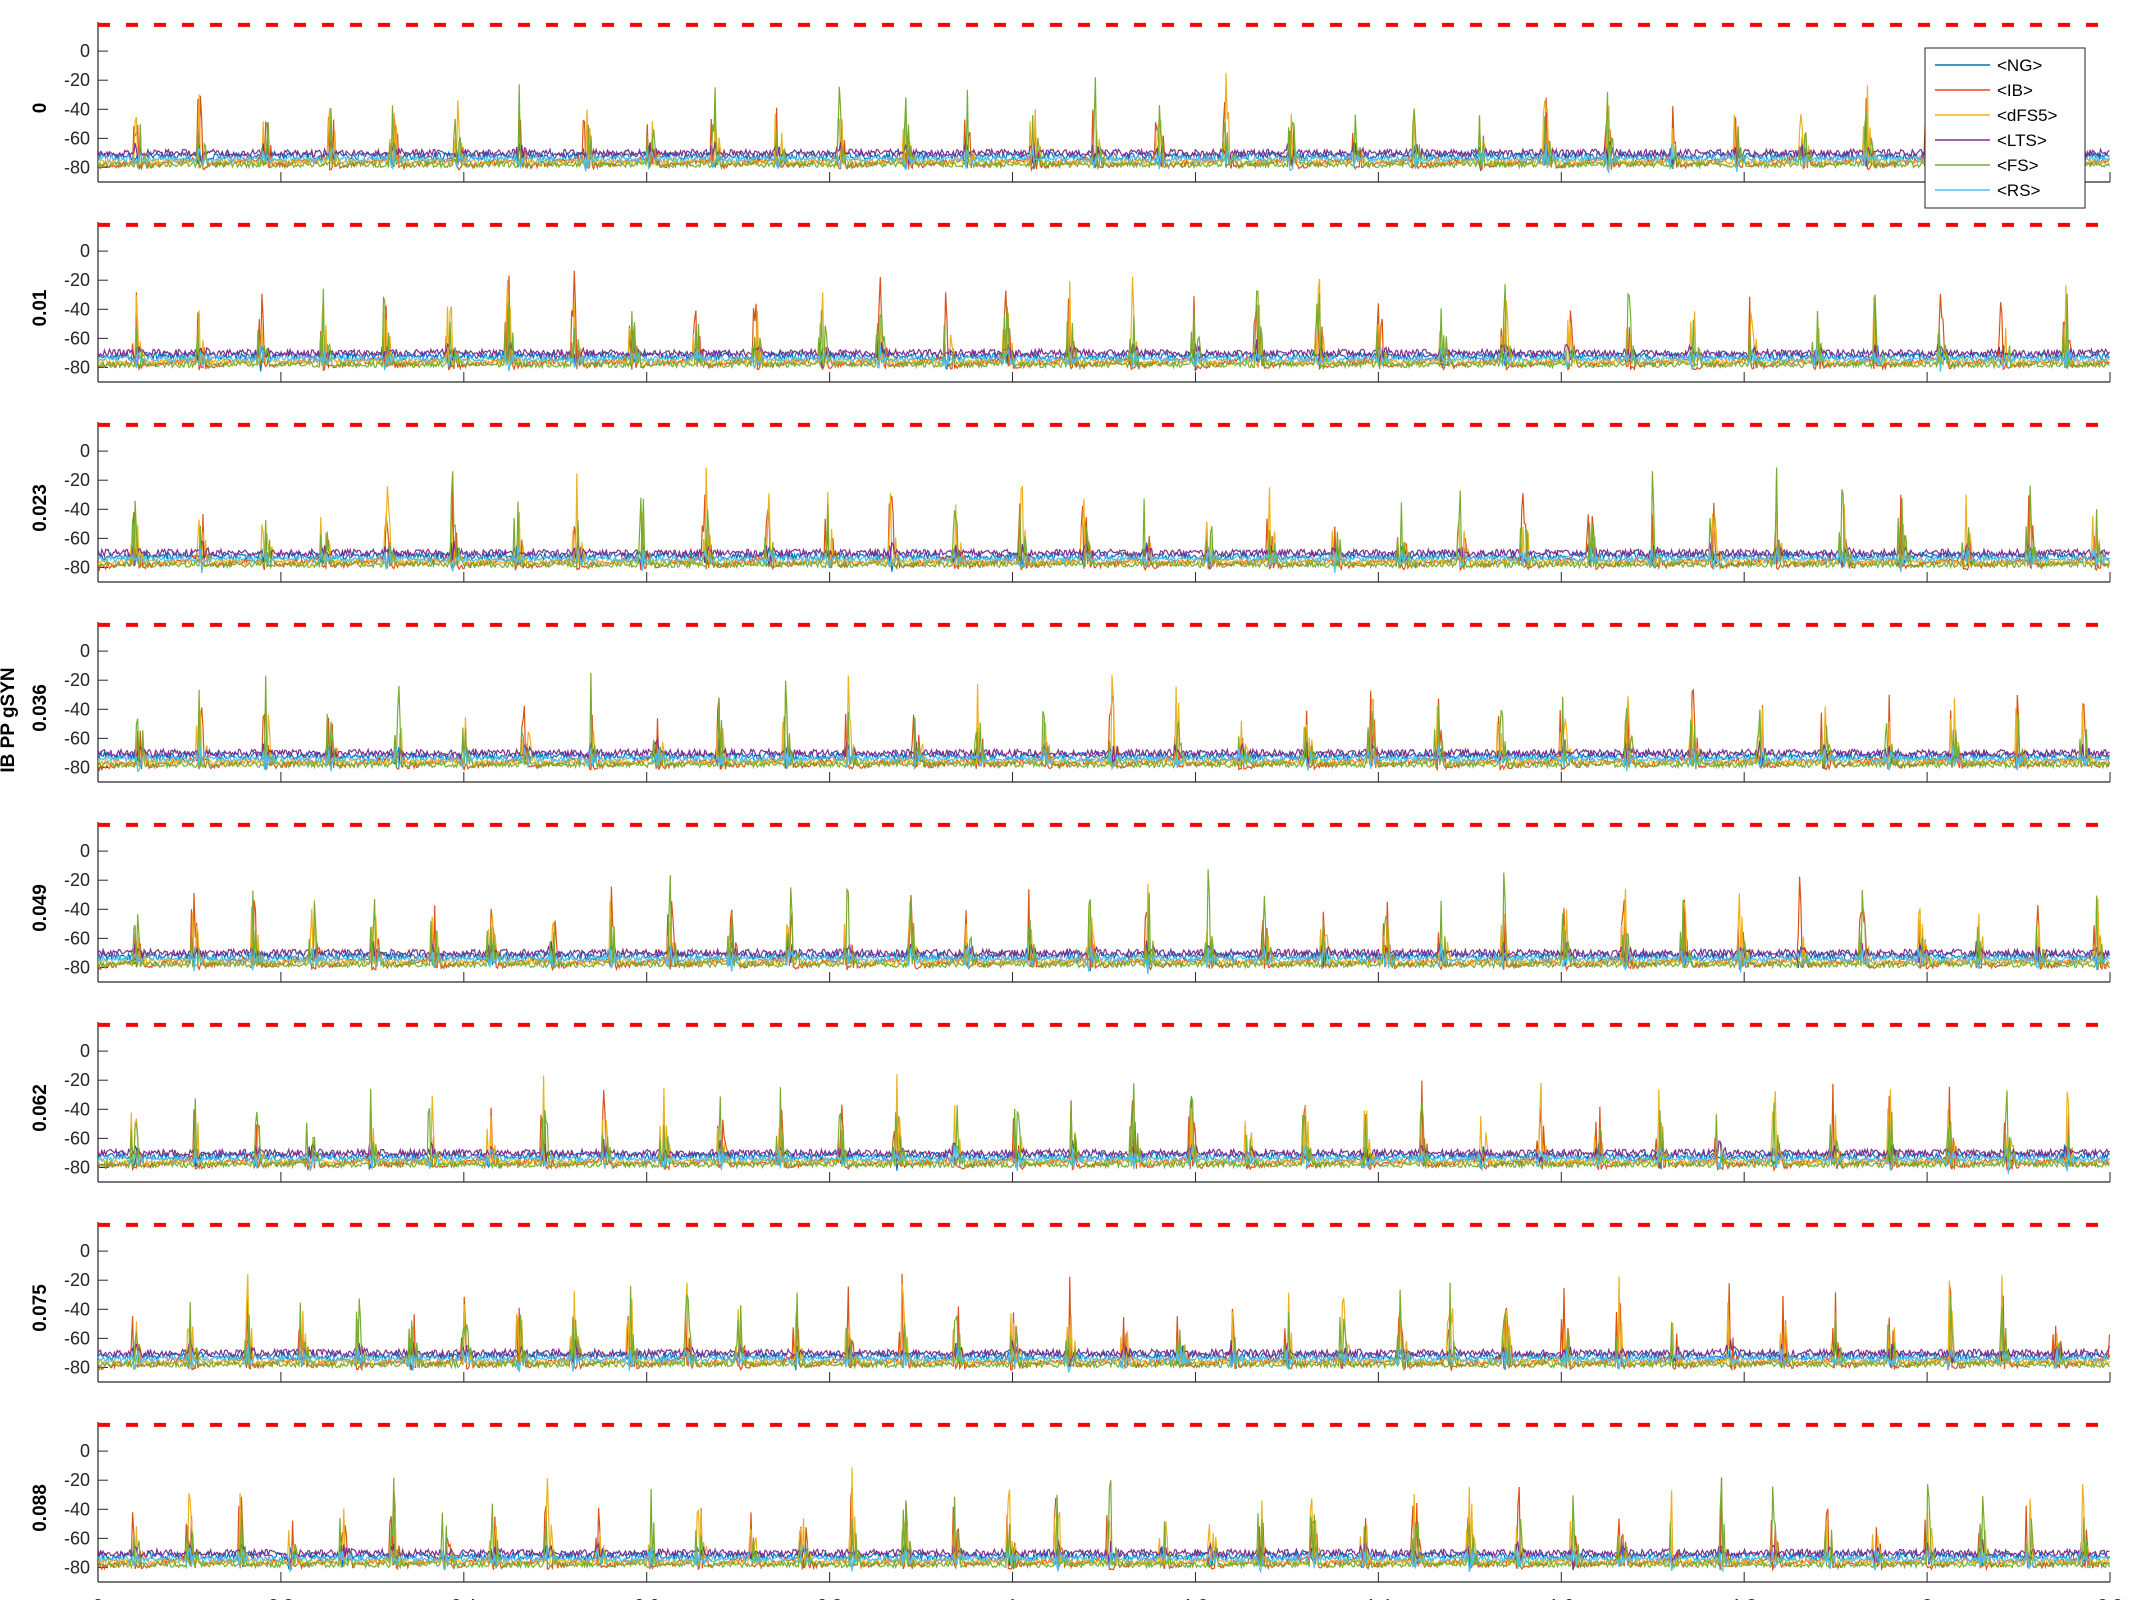  What do you see at coordinates (646, 1598) in the screenshot?
I see `x-tick-label: 0.6` at bounding box center [646, 1598].